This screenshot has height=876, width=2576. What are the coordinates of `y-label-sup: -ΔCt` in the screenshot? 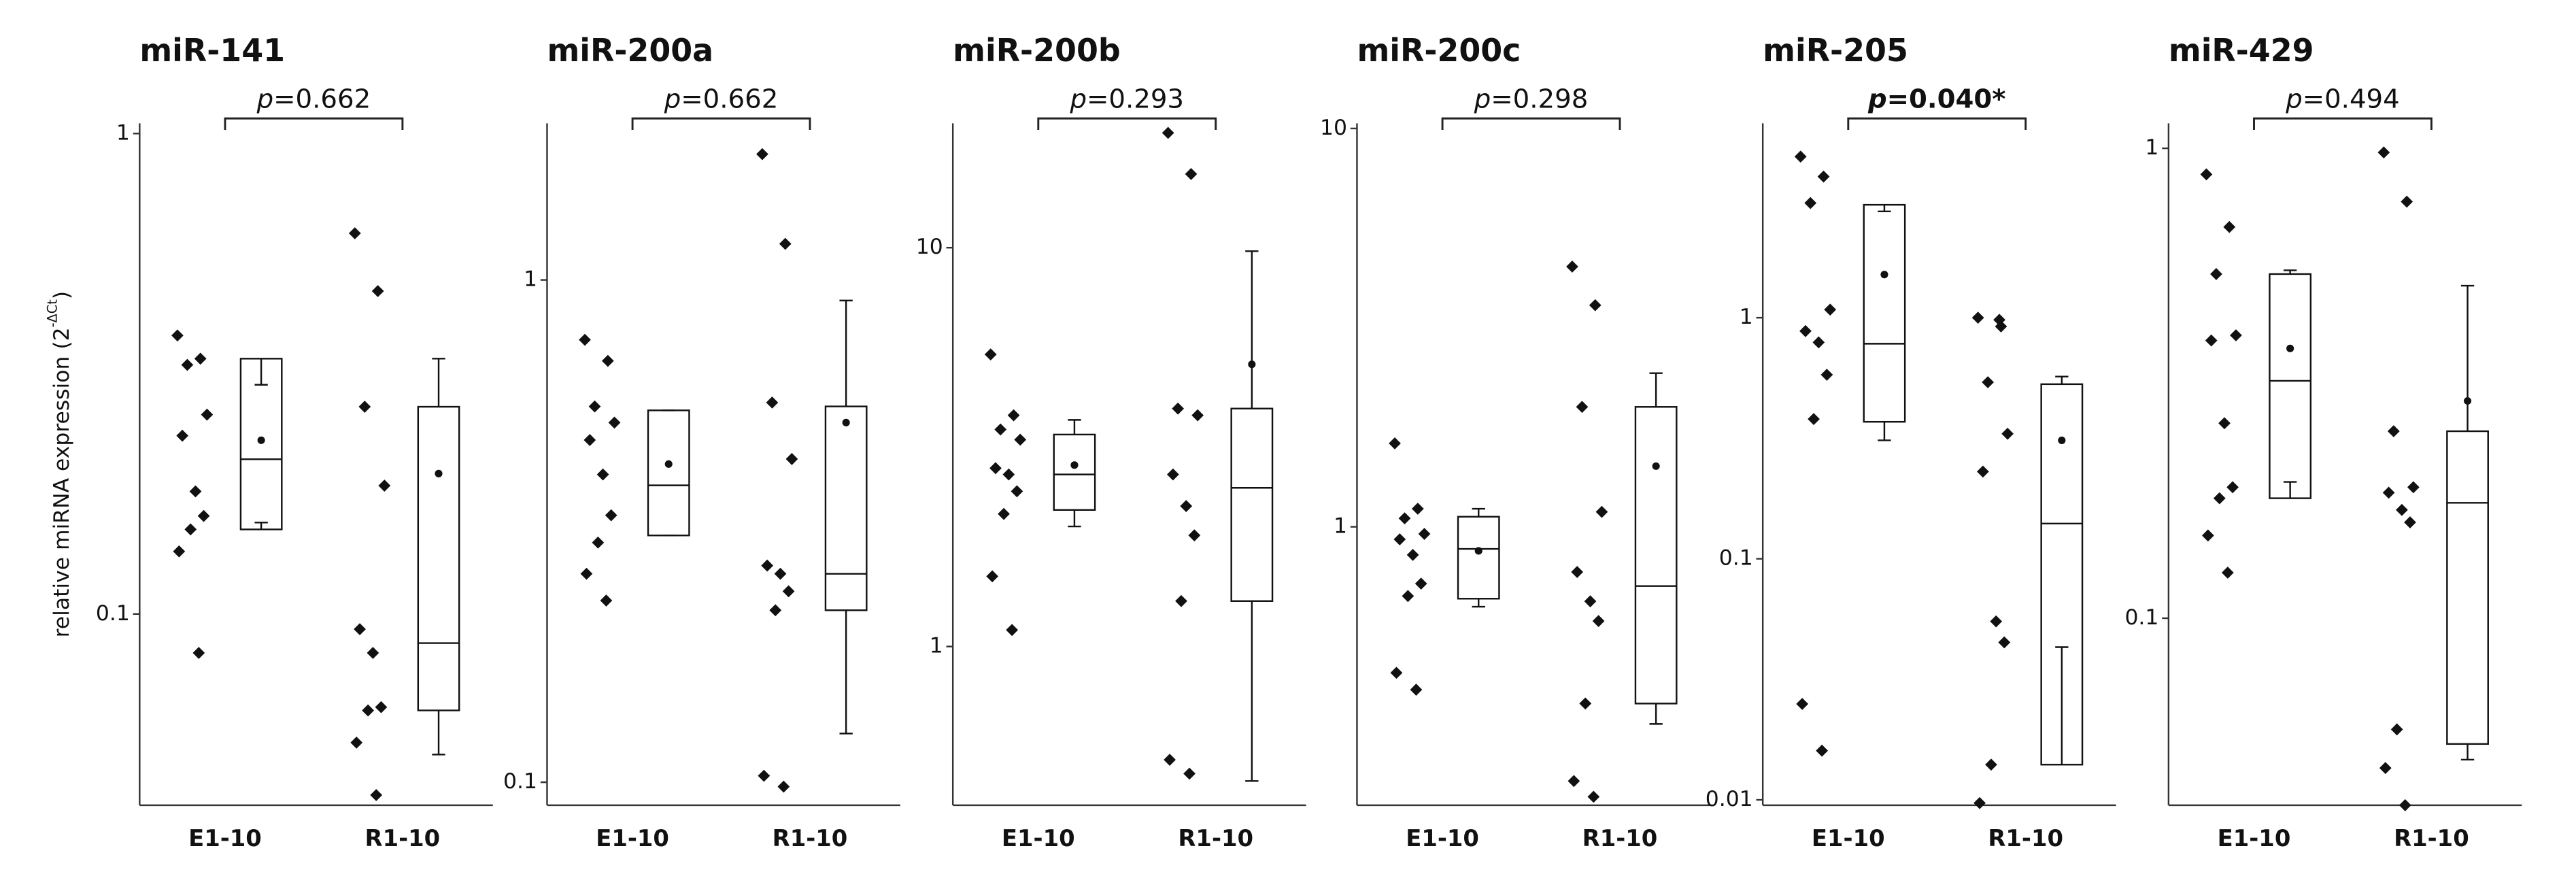 It's located at (52, 313).